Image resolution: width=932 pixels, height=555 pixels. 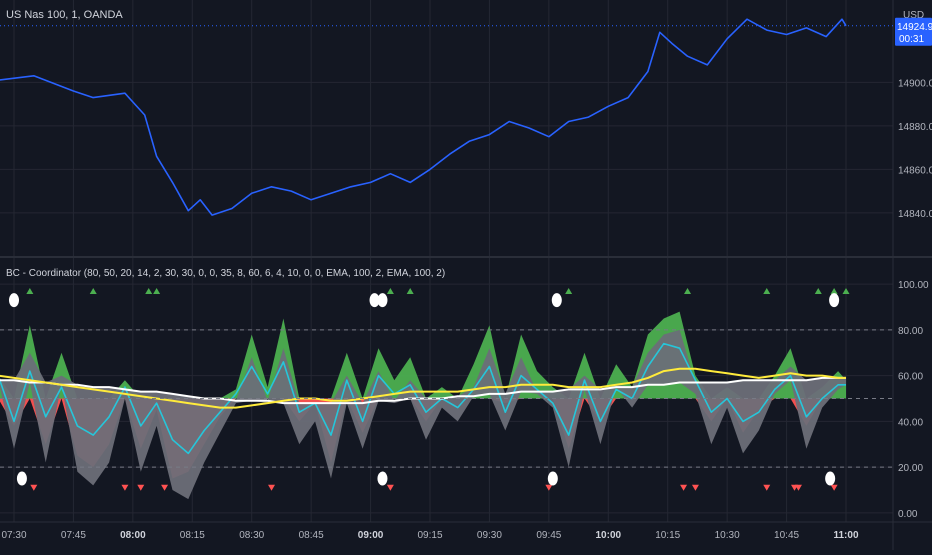 What do you see at coordinates (914, 27) in the screenshot?
I see `last-price-label: 14924.9` at bounding box center [914, 27].